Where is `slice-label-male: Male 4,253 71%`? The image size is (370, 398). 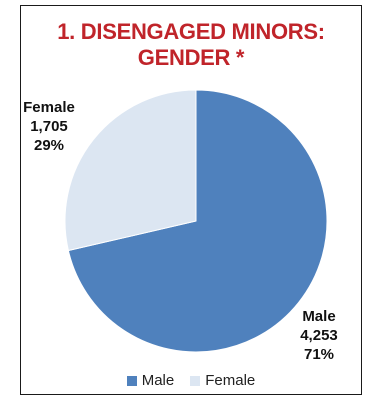
slice-label-male: Male 4,253 71% is located at coordinates (319, 335).